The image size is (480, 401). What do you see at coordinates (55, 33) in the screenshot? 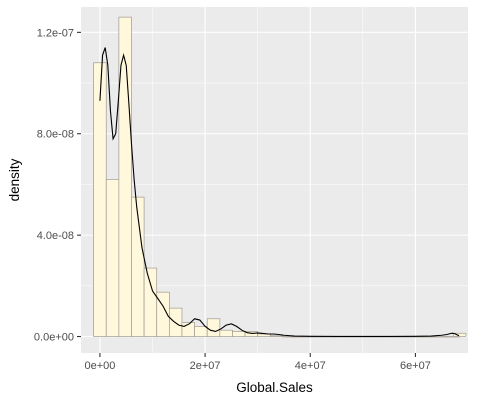
I see `y-tick-label: 1.2e-07` at bounding box center [55, 33].